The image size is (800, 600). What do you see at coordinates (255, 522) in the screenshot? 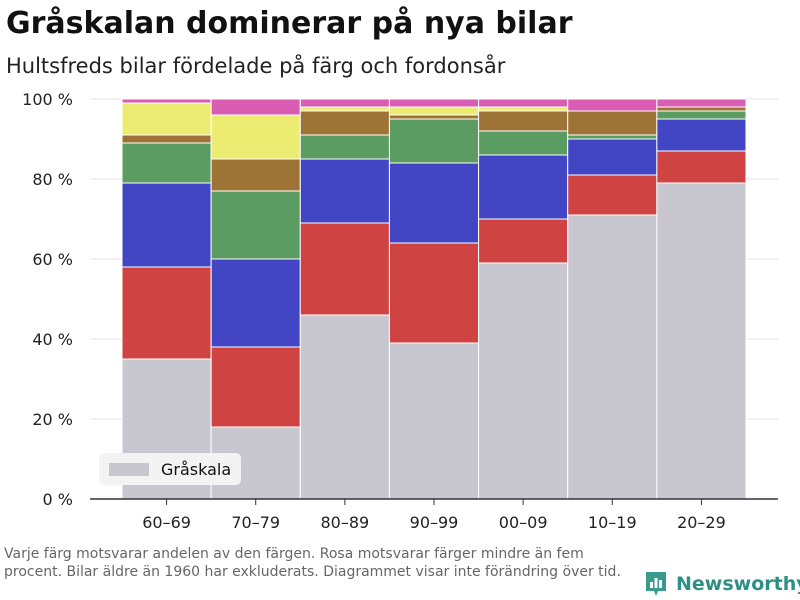
I see `x-tick-label: 70–79` at bounding box center [255, 522].